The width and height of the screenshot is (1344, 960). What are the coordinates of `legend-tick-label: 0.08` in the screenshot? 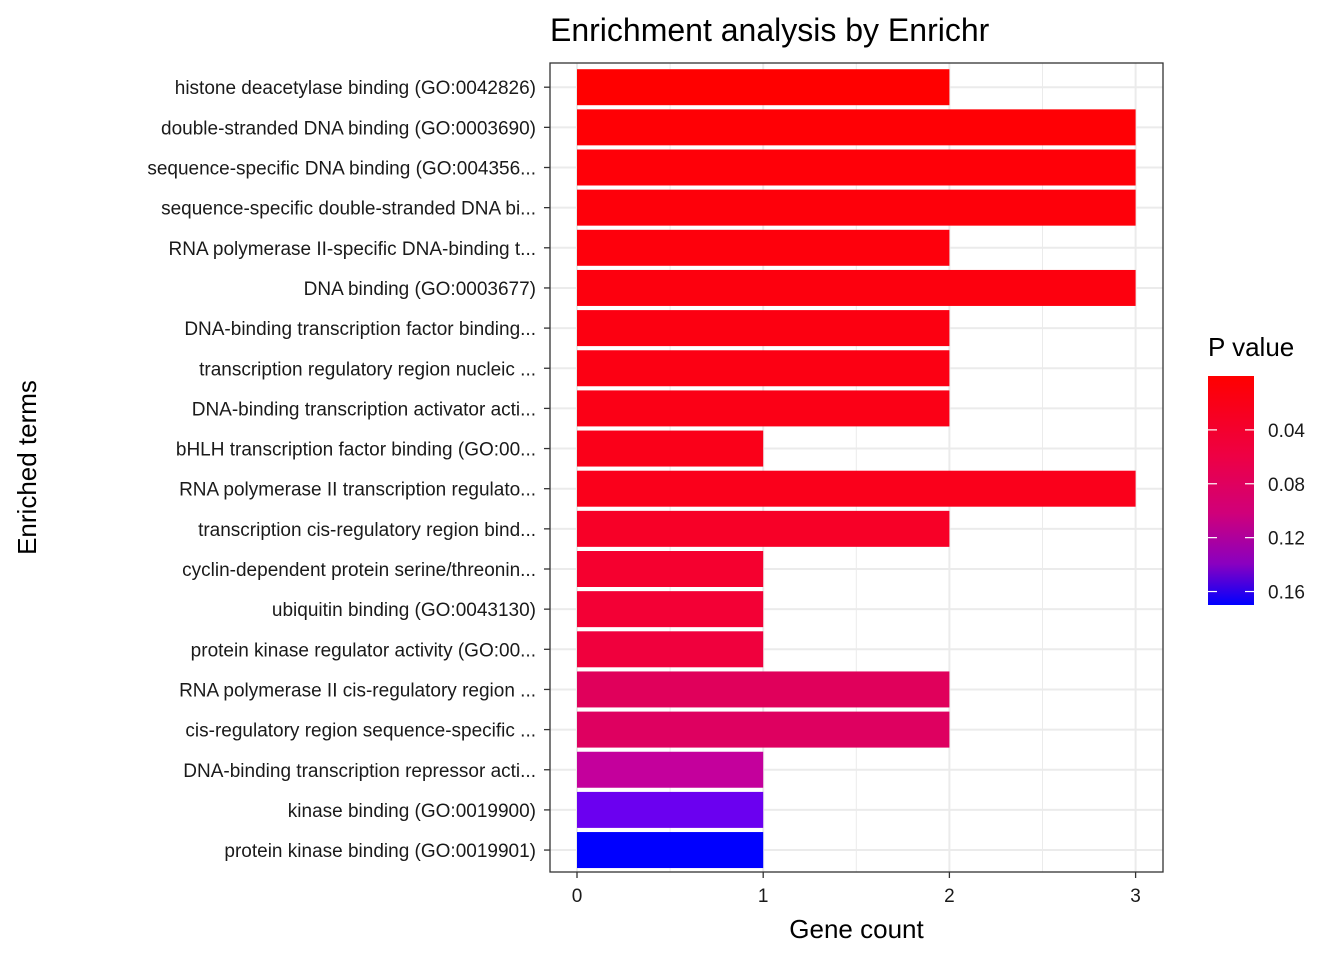 It's located at (1286, 485).